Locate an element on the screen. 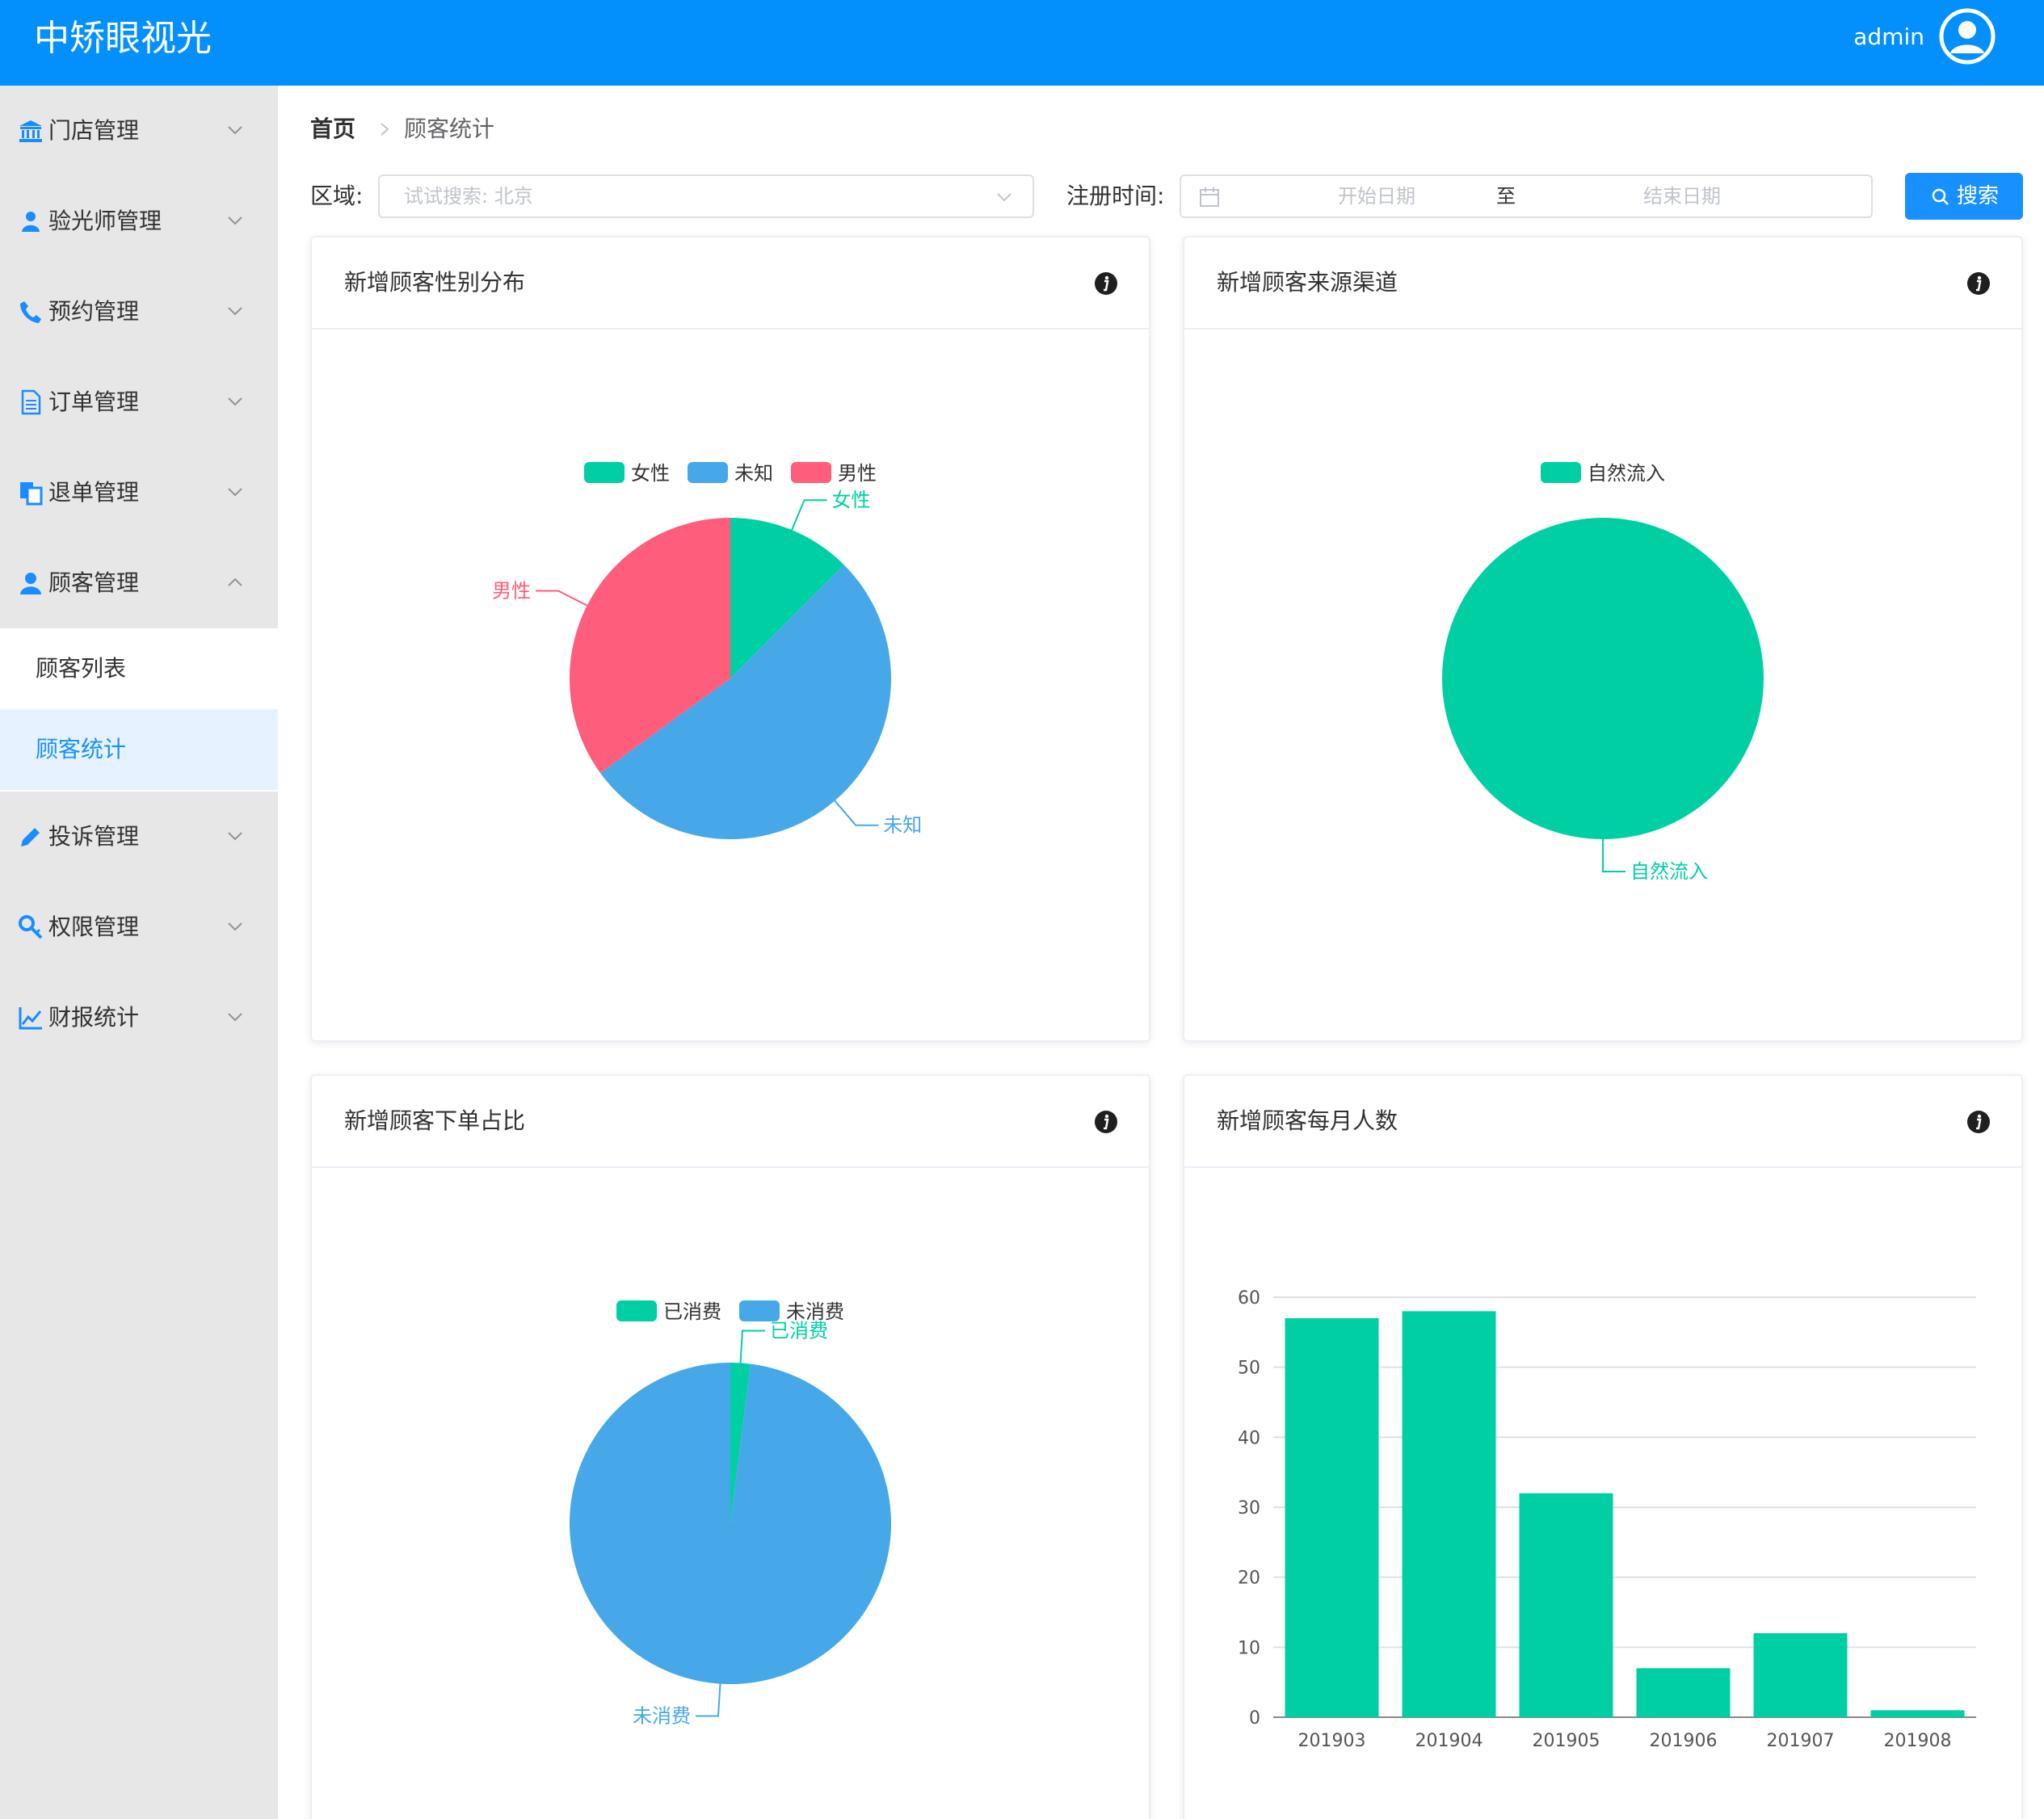 The height and width of the screenshot is (1819, 2044). sidebar-subitem-customer-statistics: 顾客统计 is located at coordinates (139, 749).